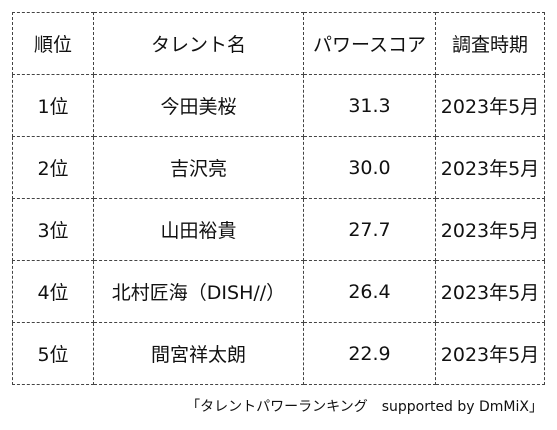 This screenshot has width=557, height=430. I want to click on header-survey-date: 調査時期, so click(490, 43).